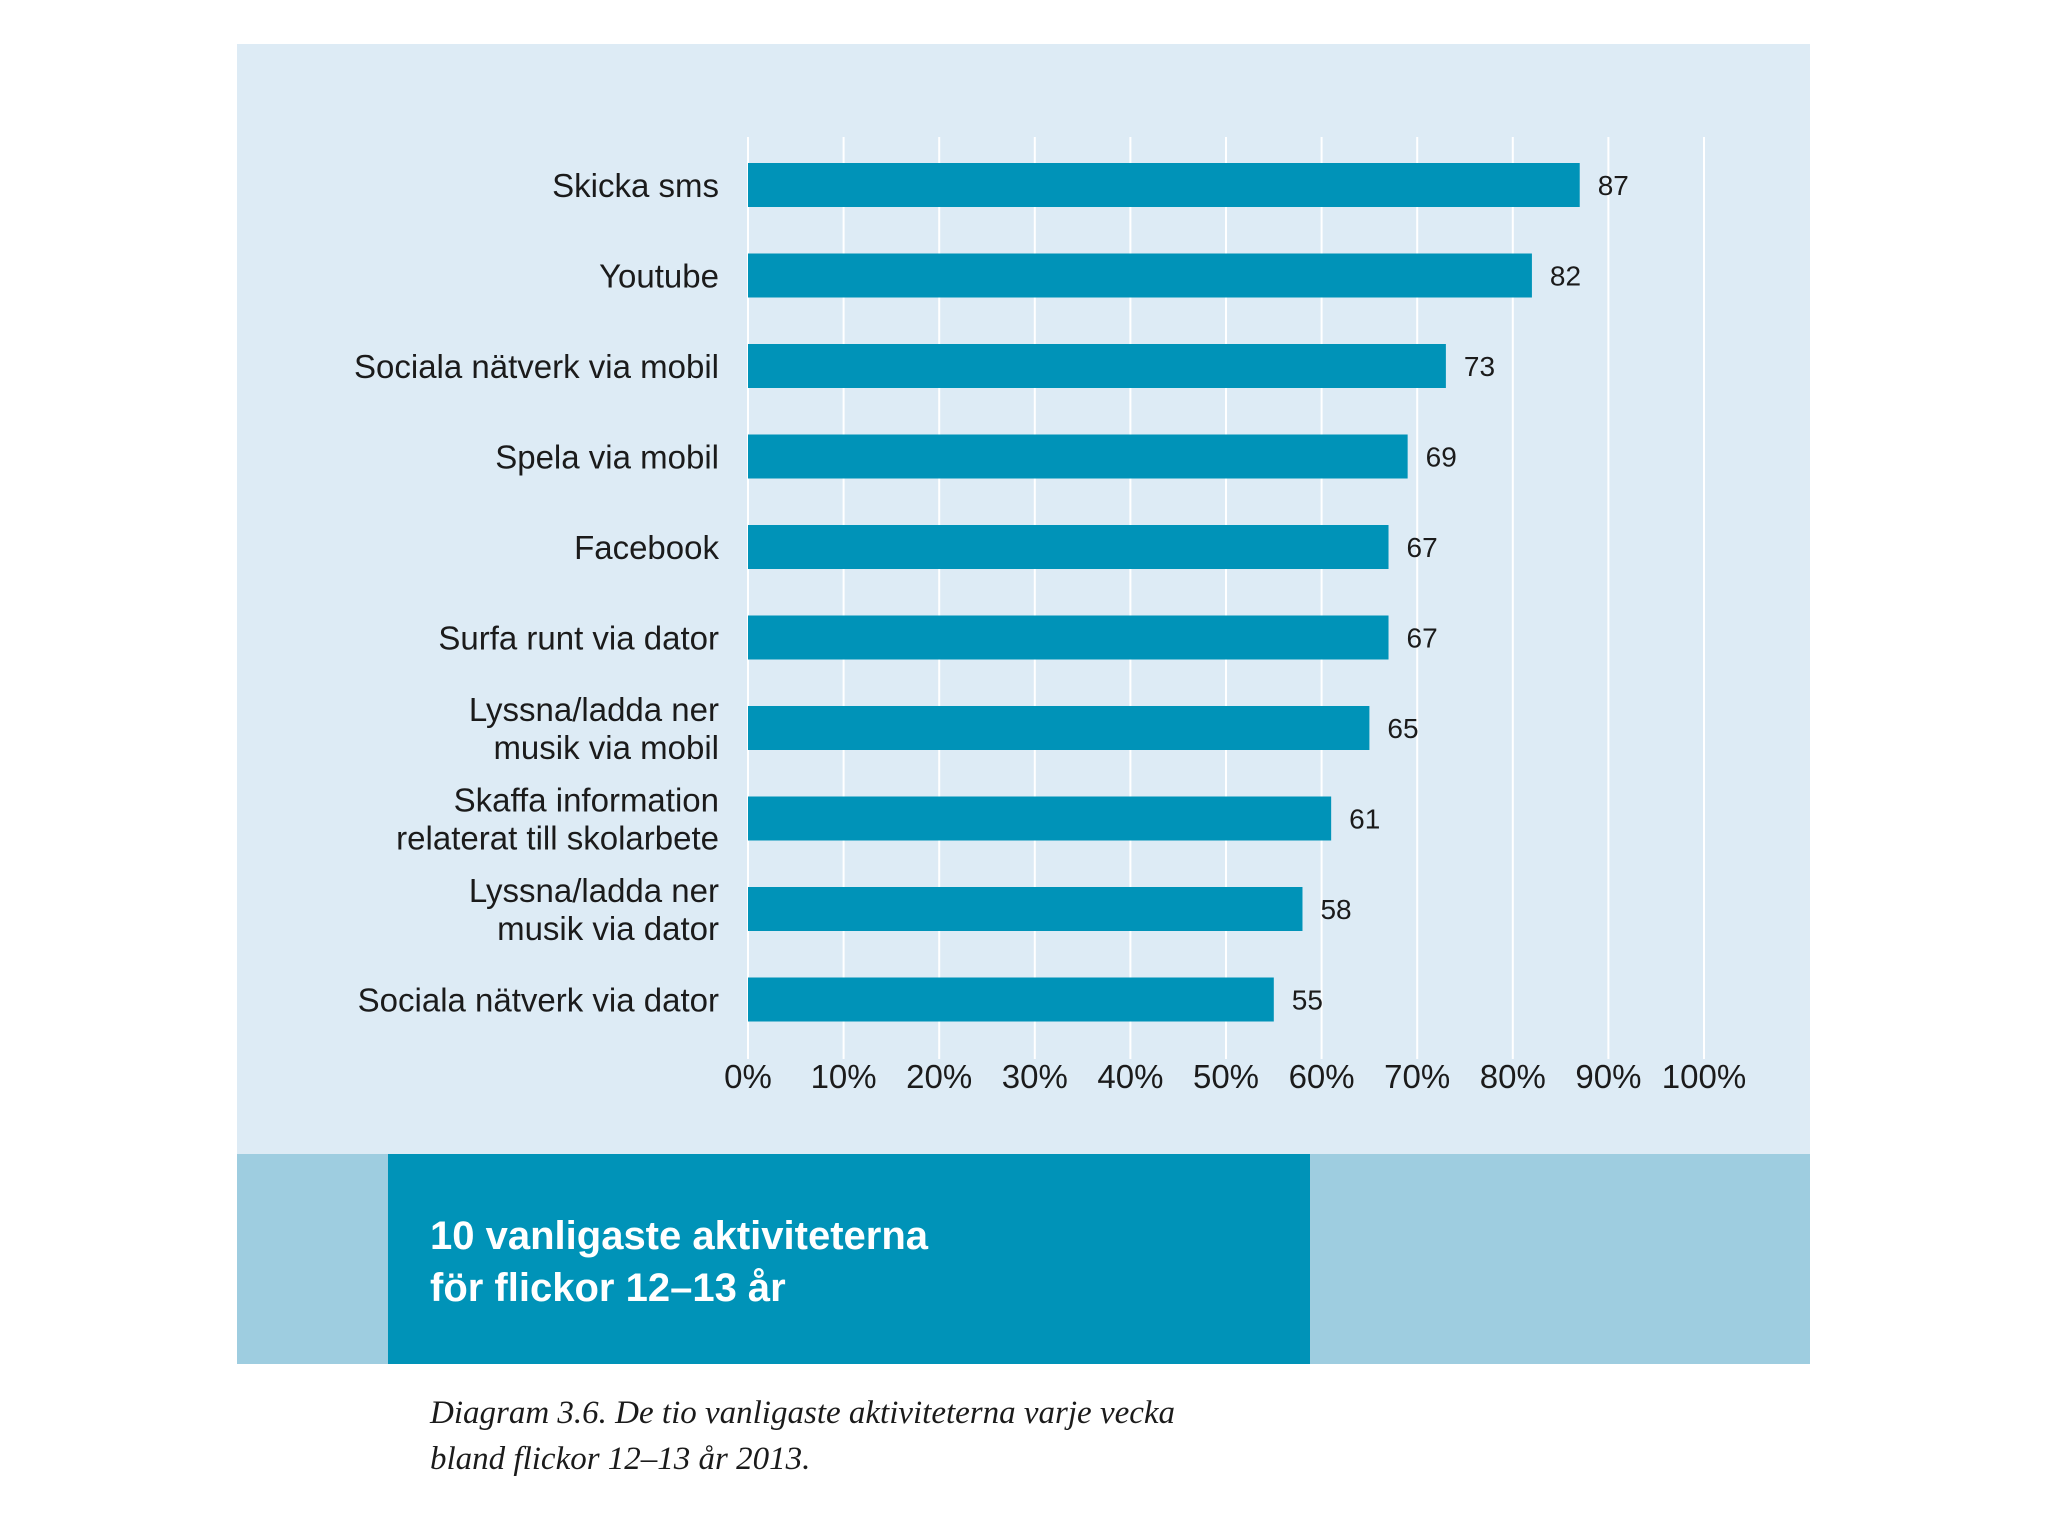 This screenshot has height=1536, width=2048. Describe the element at coordinates (1130, 1076) in the screenshot. I see `x-tick-label: 40%` at that location.